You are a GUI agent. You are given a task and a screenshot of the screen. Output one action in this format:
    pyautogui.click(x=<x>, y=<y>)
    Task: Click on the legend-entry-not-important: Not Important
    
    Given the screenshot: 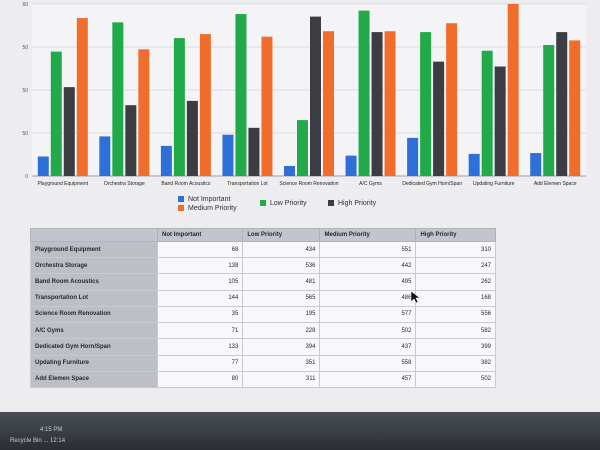 What is the action you would take?
    pyautogui.click(x=204, y=199)
    